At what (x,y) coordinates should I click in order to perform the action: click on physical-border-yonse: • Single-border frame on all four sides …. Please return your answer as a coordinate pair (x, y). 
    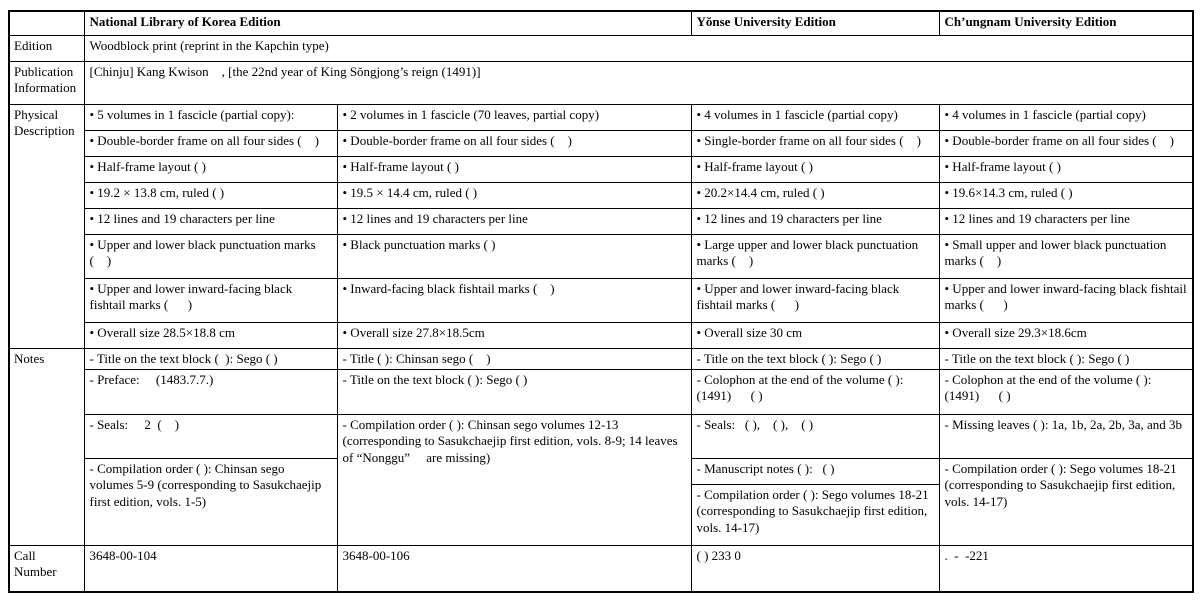
    Looking at the image, I should click on (815, 143).